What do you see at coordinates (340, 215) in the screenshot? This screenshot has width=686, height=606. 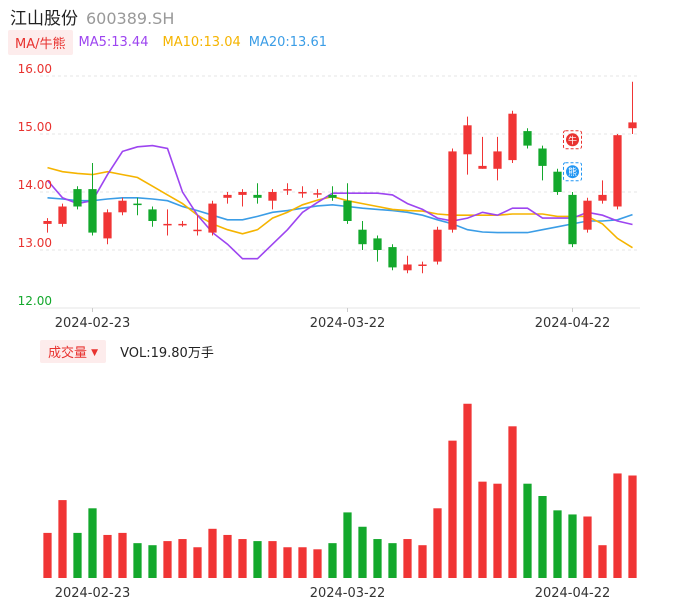 I see `ma20-line` at bounding box center [340, 215].